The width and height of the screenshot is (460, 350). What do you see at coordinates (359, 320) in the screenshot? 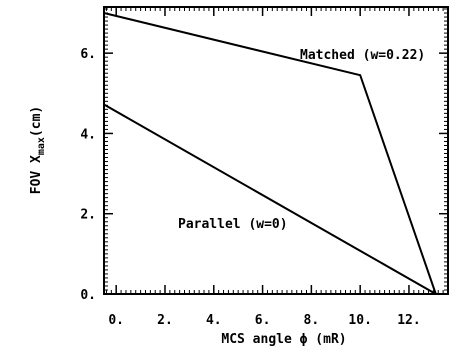
I see `x-tick-label: 10.` at bounding box center [359, 320].